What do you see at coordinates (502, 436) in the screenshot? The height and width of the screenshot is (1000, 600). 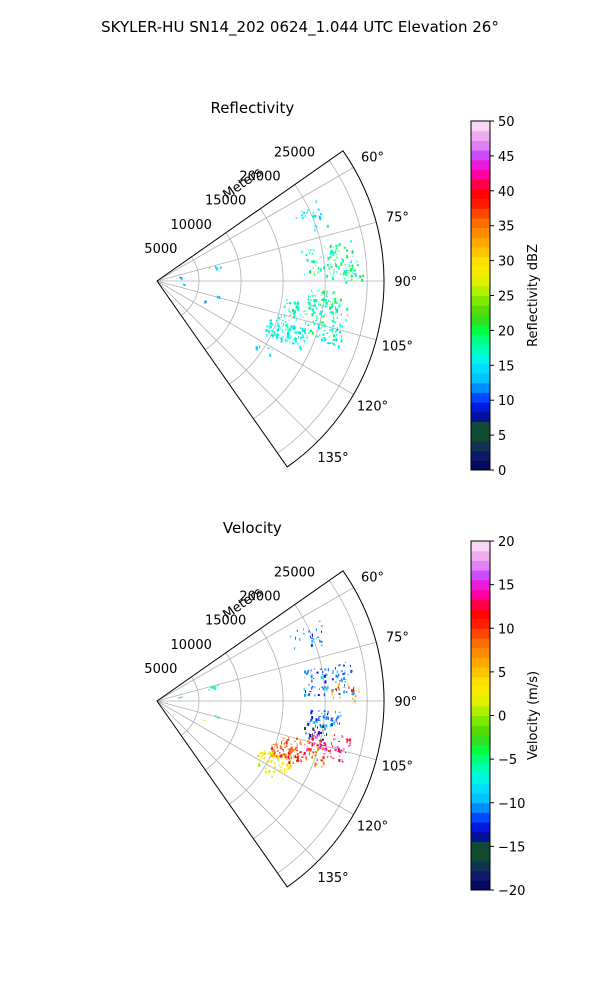 I see `colorbar-tick-label: 5` at bounding box center [502, 436].